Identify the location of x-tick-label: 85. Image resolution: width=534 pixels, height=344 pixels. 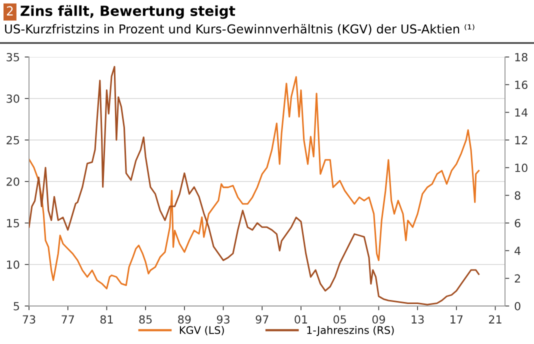
(145, 319).